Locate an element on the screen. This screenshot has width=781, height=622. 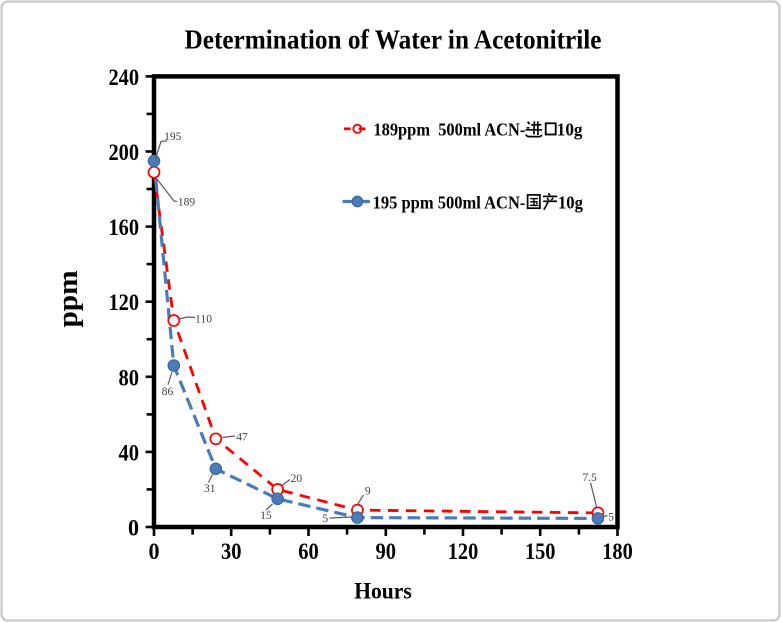
svg-text: Hours is located at coordinates (383, 591).